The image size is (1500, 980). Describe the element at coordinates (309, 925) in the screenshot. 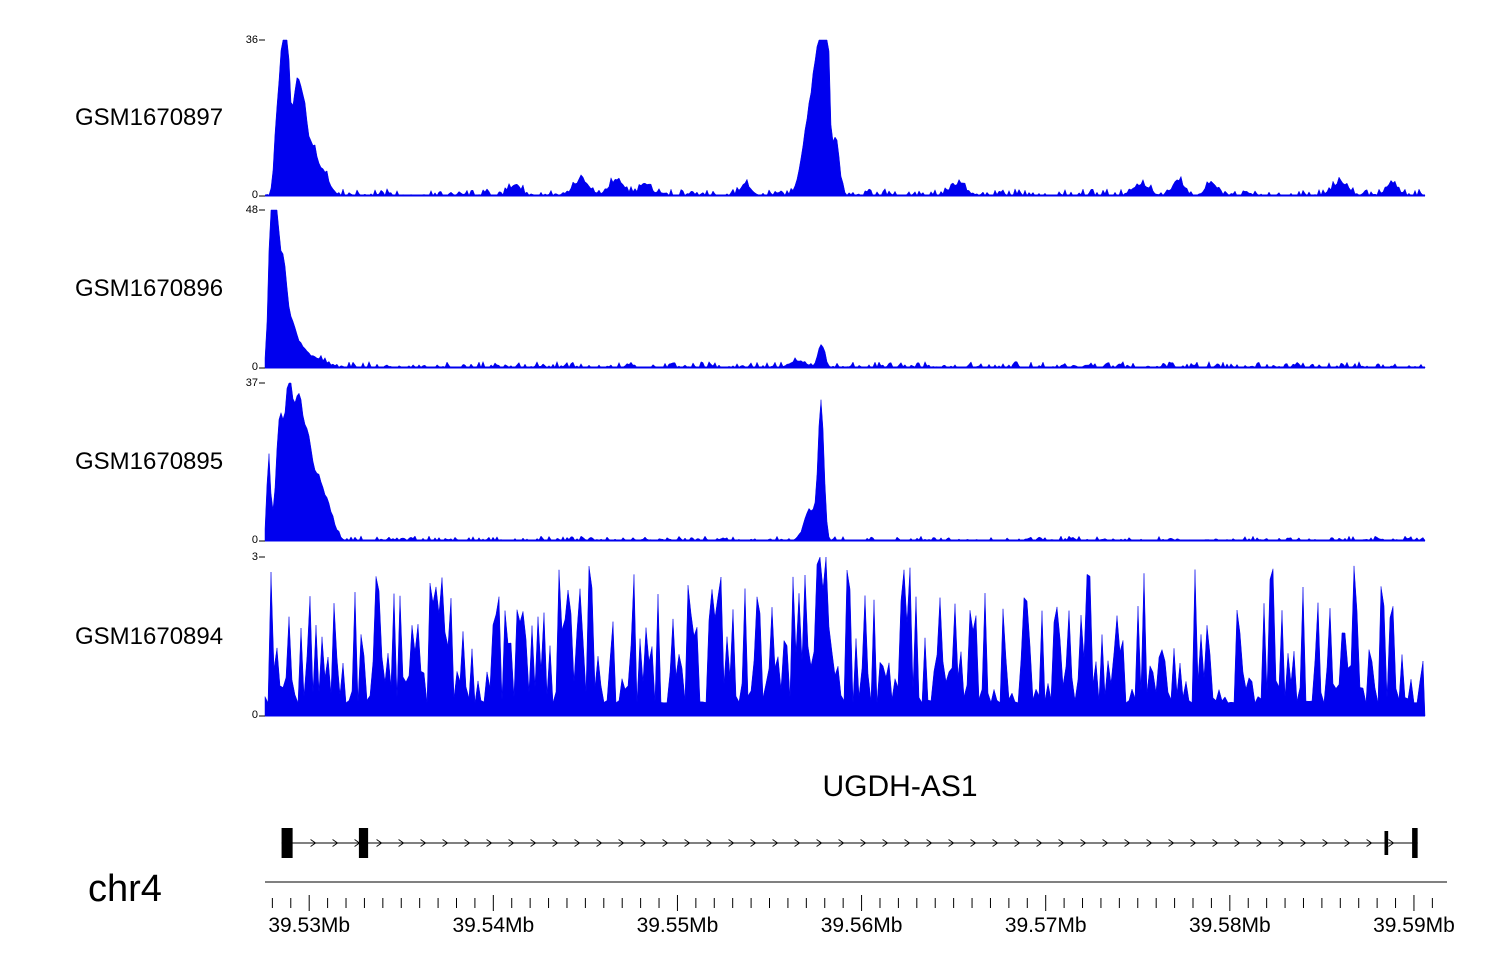

I see `axis-tick-label-39.53Mb: 39.53Mb` at that location.